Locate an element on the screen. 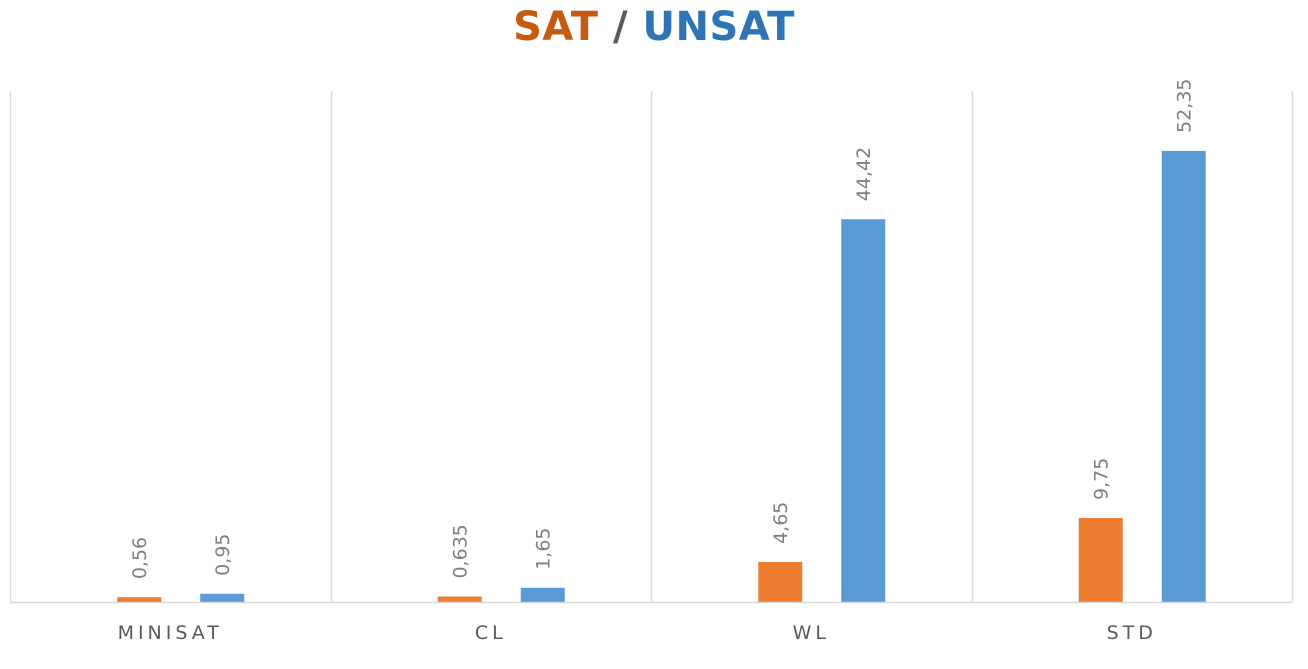 This screenshot has height=669, width=1308. x-tick-label: STD is located at coordinates (1132, 633).